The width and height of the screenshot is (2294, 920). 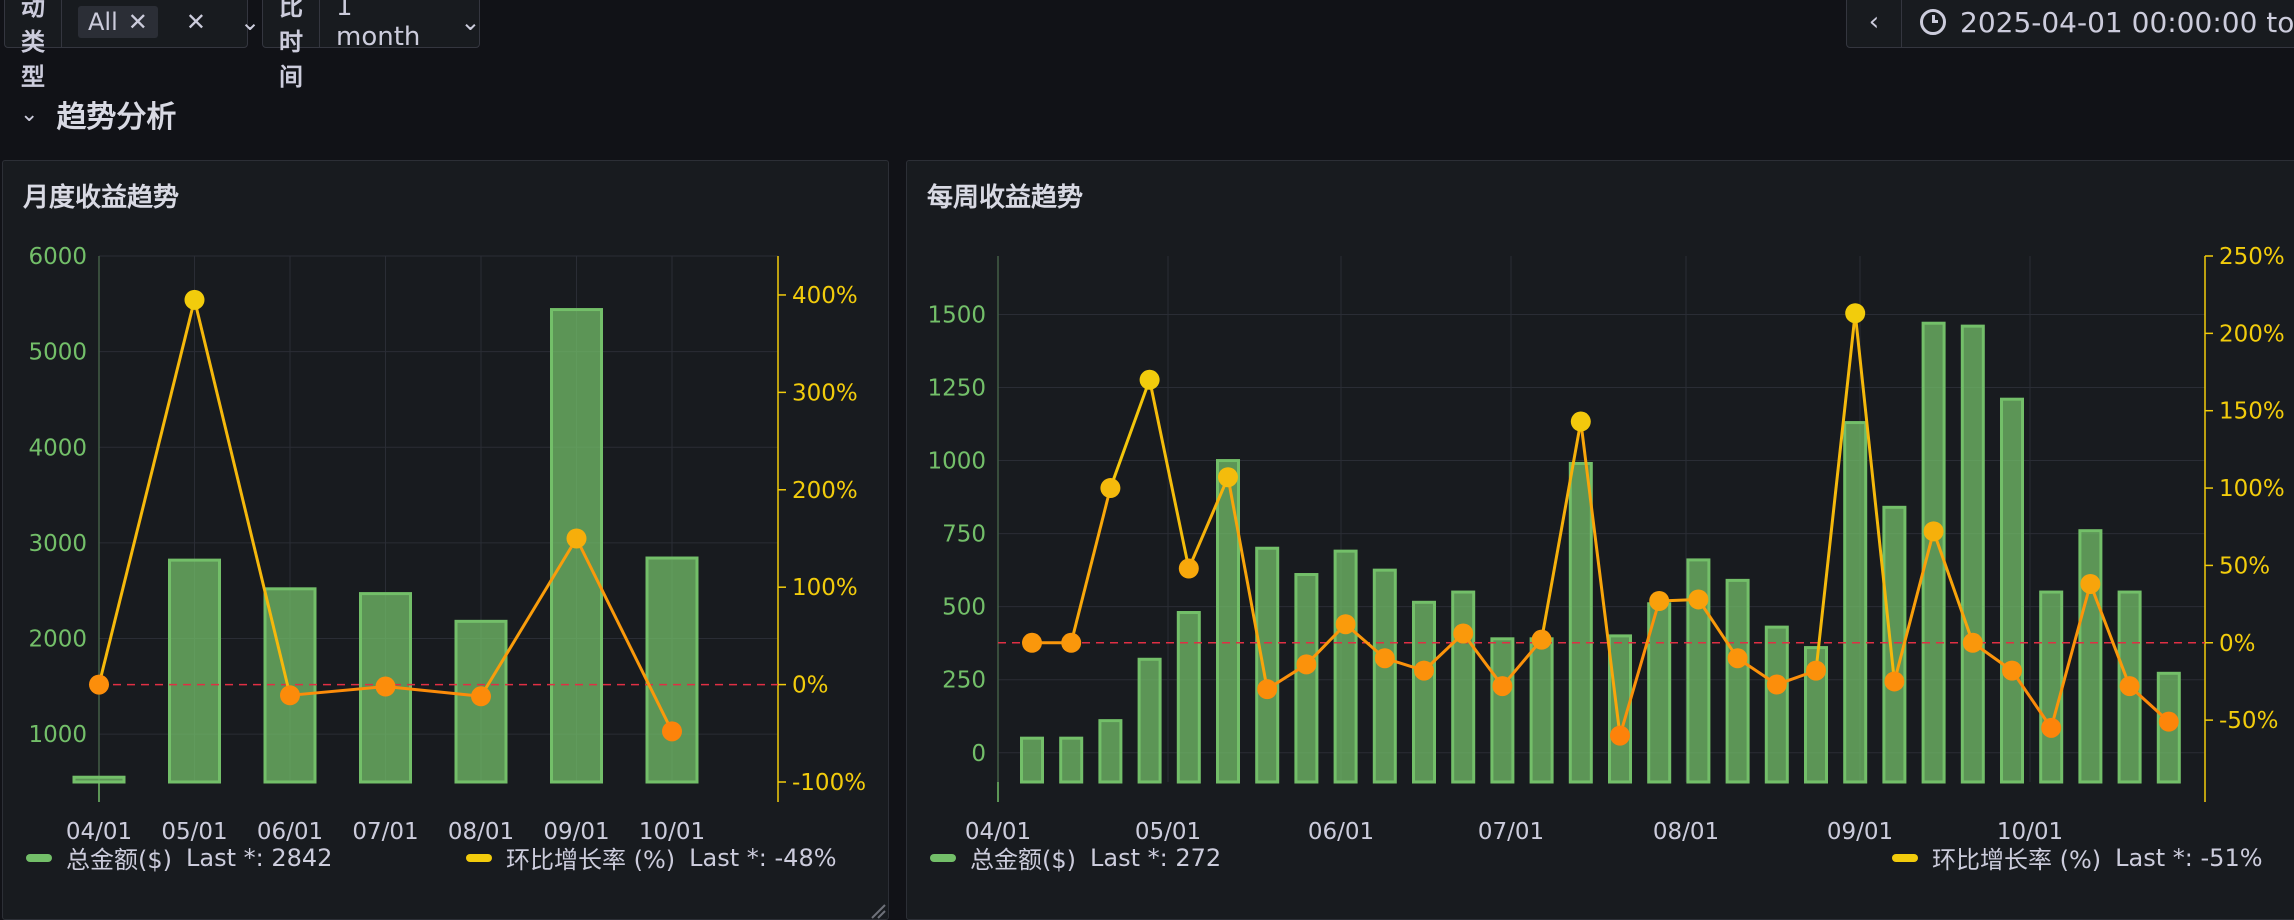 I want to click on y-right-tick-label: -100%, so click(x=829, y=783).